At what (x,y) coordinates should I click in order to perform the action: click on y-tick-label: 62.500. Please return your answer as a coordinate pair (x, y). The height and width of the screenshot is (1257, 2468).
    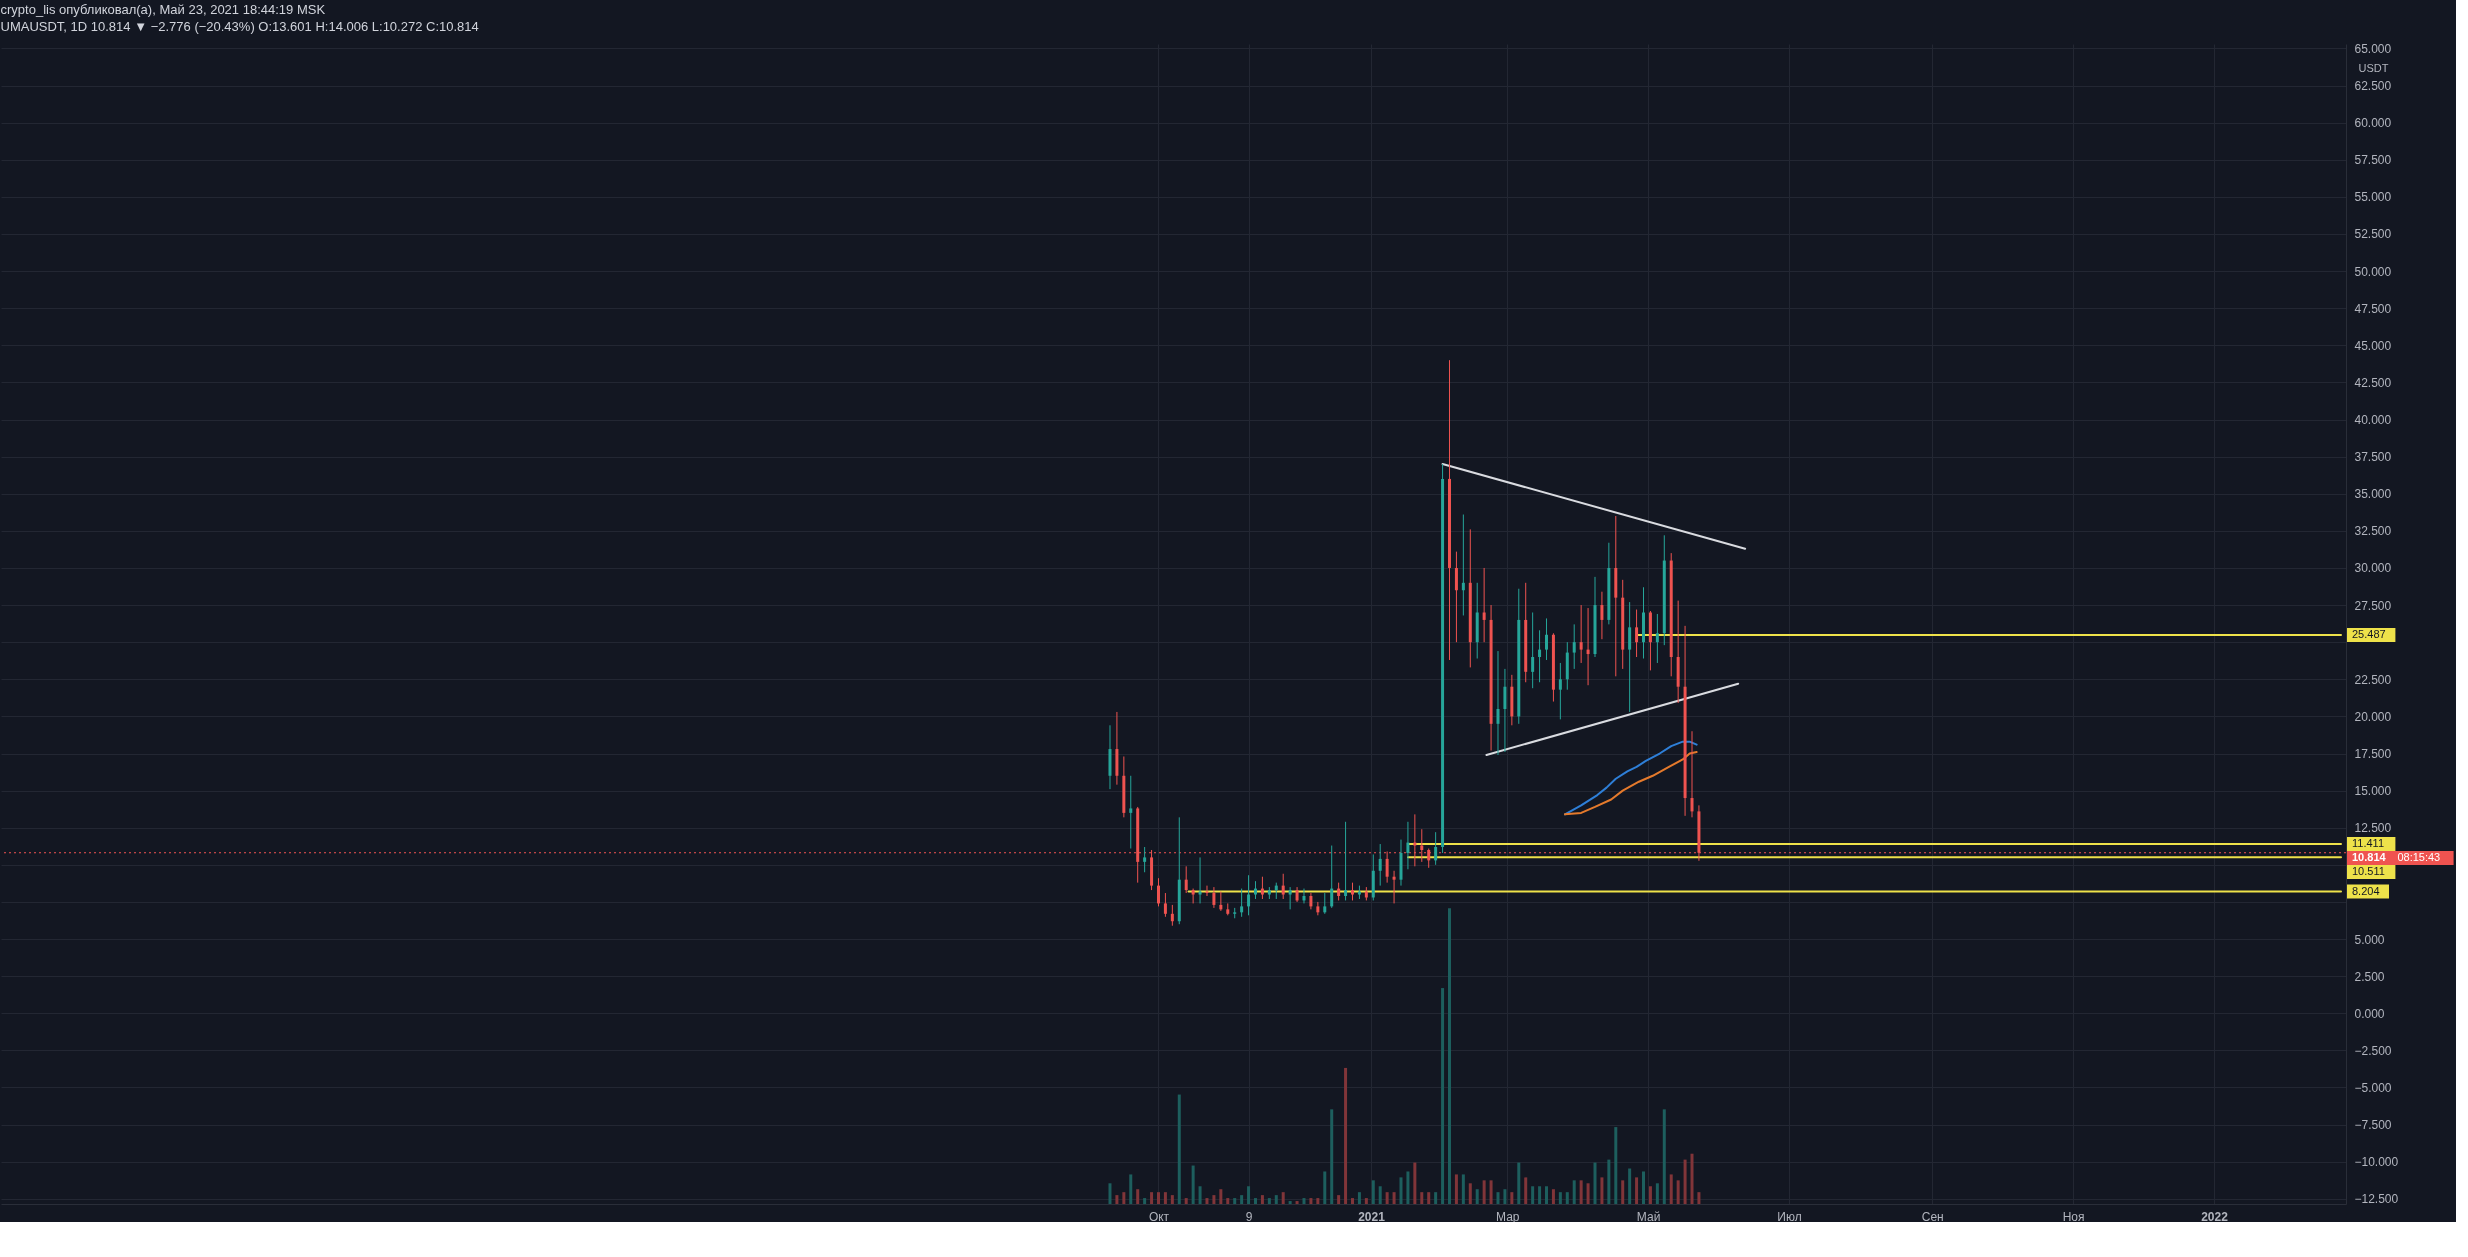
    Looking at the image, I should click on (2373, 86).